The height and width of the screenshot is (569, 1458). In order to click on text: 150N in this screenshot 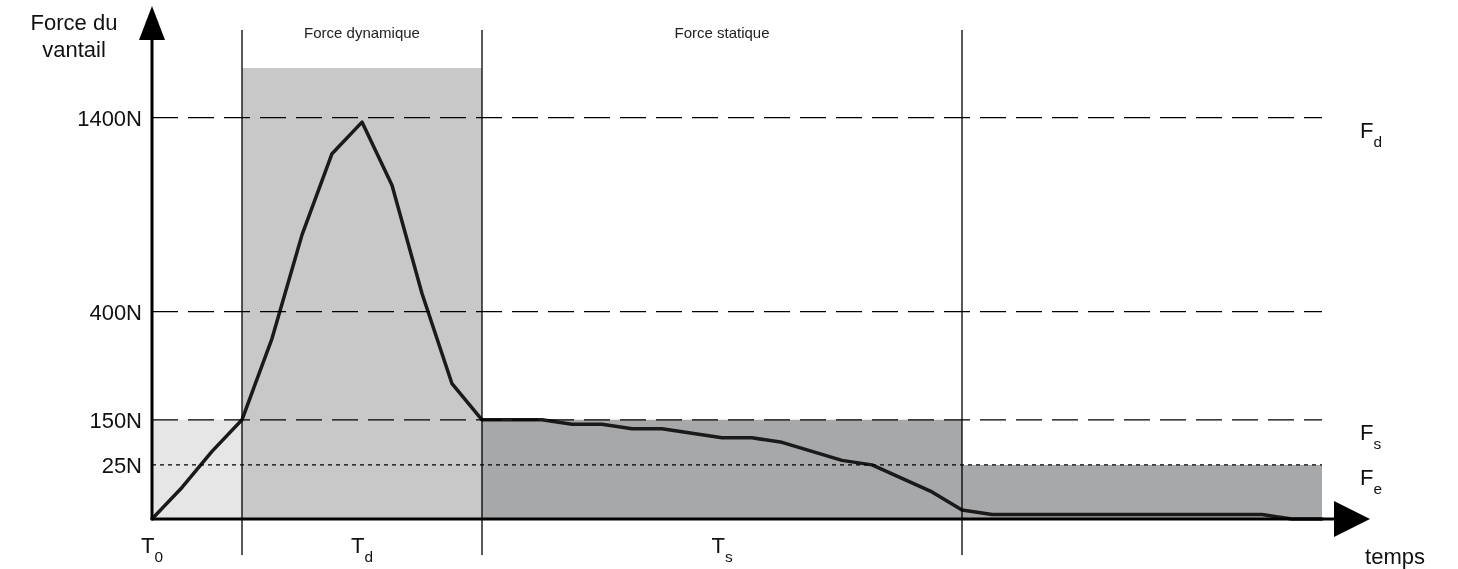, I will do `click(115, 420)`.